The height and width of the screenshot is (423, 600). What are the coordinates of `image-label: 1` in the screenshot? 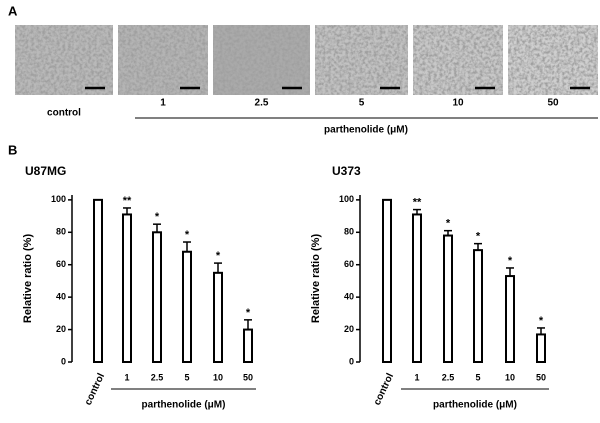 It's located at (163, 103).